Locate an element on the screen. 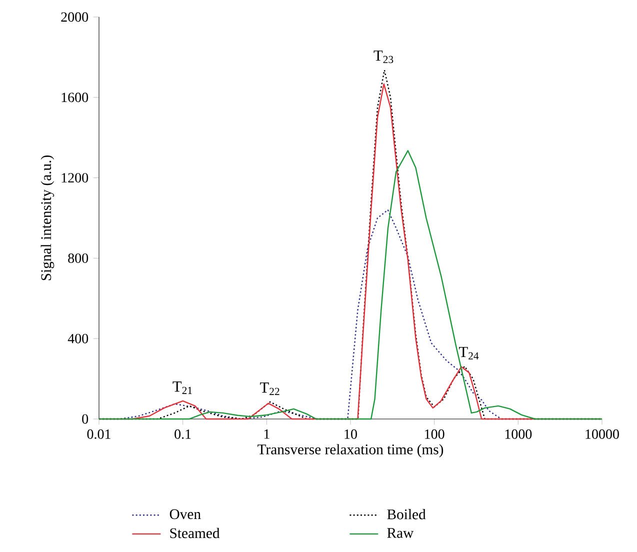 Image resolution: width=637 pixels, height=552 pixels. y-tick-label: 0 is located at coordinates (85, 419).